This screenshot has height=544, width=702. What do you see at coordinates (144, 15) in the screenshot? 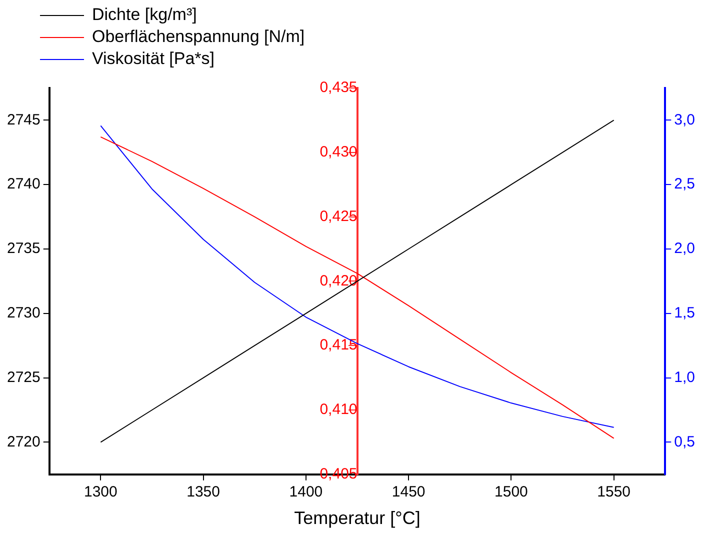
I see `legend-label: Dichte [kg/m³]` at bounding box center [144, 15].